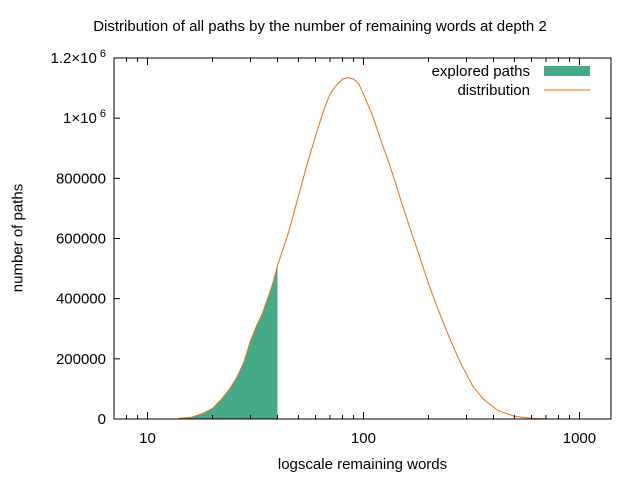 The image size is (640, 480). Describe the element at coordinates (579, 438) in the screenshot. I see `x-tick-label: 1000` at that location.